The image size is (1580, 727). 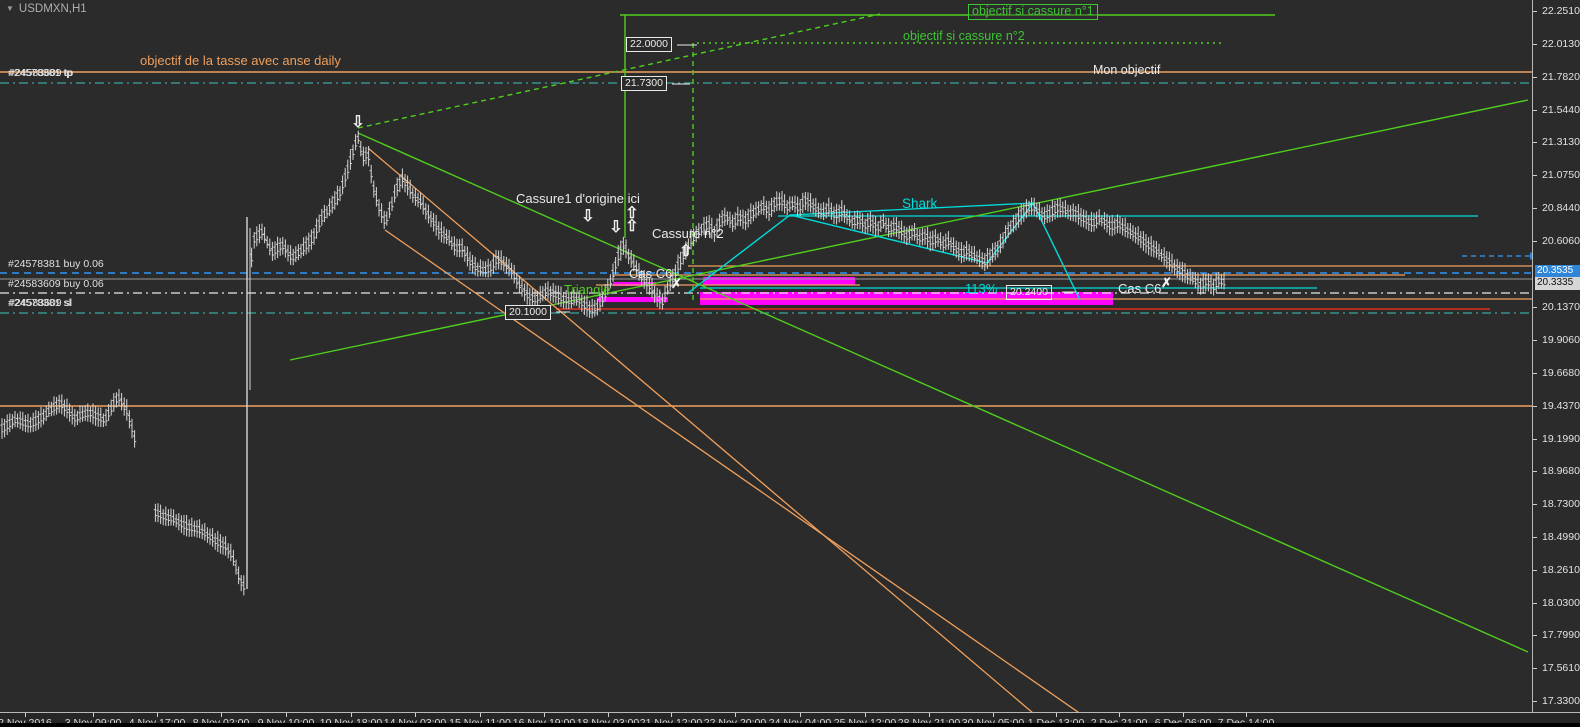 What do you see at coordinates (1029, 292) in the screenshot?
I see `price-label-20240: 20.2400` at bounding box center [1029, 292].